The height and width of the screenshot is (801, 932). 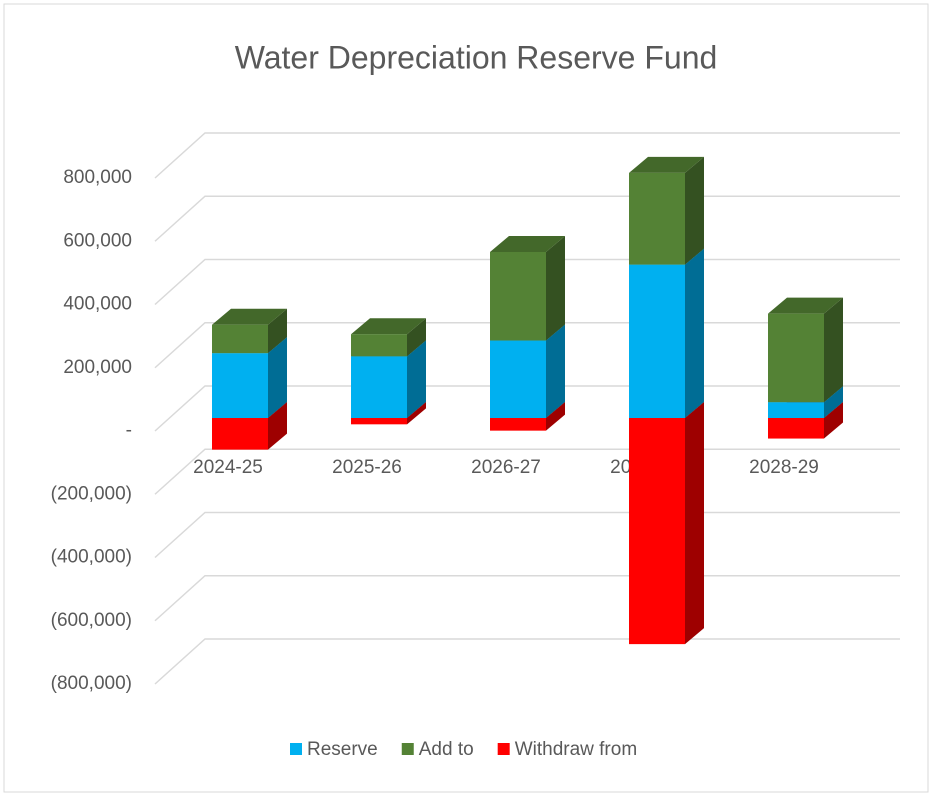 I want to click on y-tick-label: -, so click(x=129, y=430).